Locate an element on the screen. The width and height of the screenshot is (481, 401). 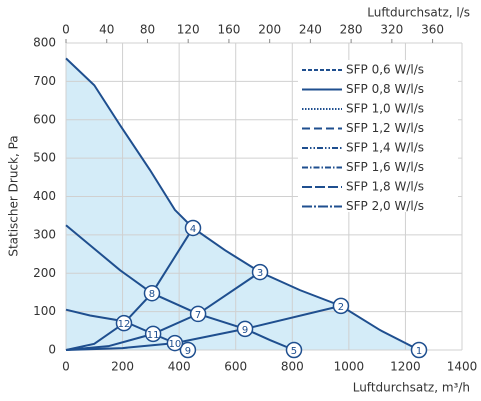
x-tick-label: 1400 is located at coordinates (462, 367).